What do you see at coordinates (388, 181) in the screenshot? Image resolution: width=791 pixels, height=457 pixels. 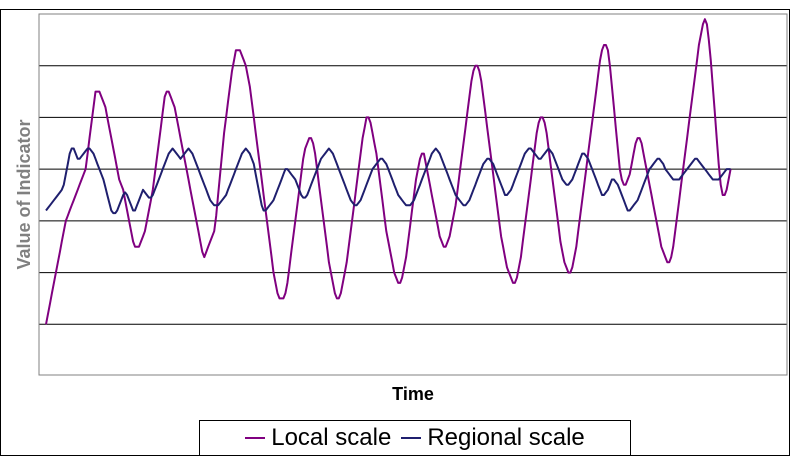 I see `series-line-regional-scale` at bounding box center [388, 181].